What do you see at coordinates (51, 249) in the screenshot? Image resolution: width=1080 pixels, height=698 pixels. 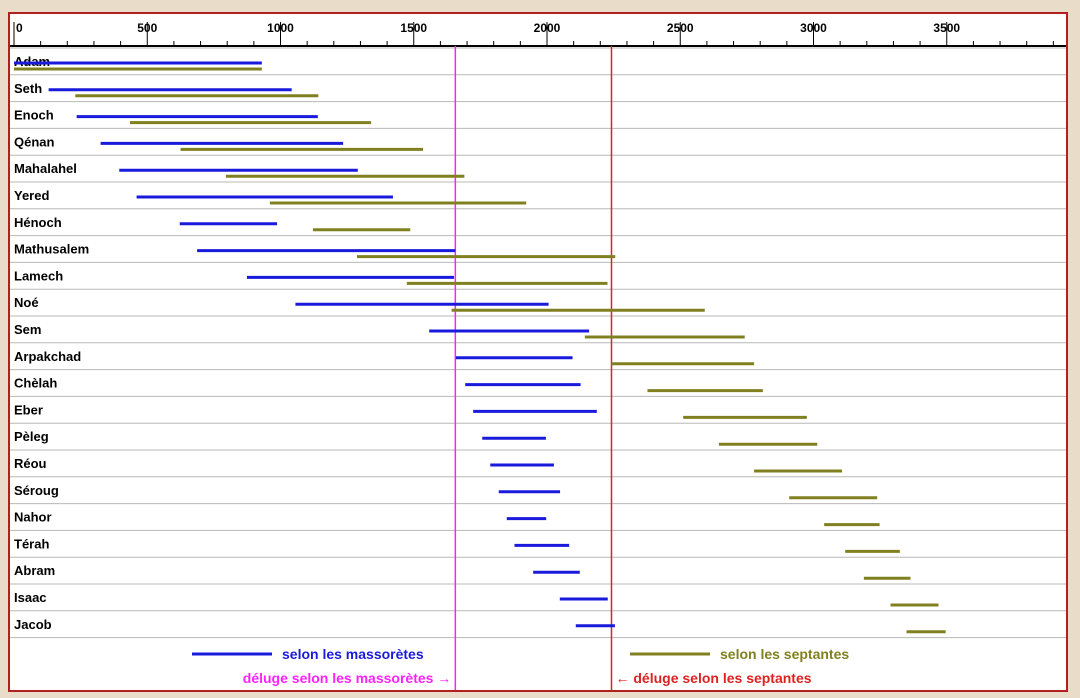 I see `row-label: Mathusalem` at bounding box center [51, 249].